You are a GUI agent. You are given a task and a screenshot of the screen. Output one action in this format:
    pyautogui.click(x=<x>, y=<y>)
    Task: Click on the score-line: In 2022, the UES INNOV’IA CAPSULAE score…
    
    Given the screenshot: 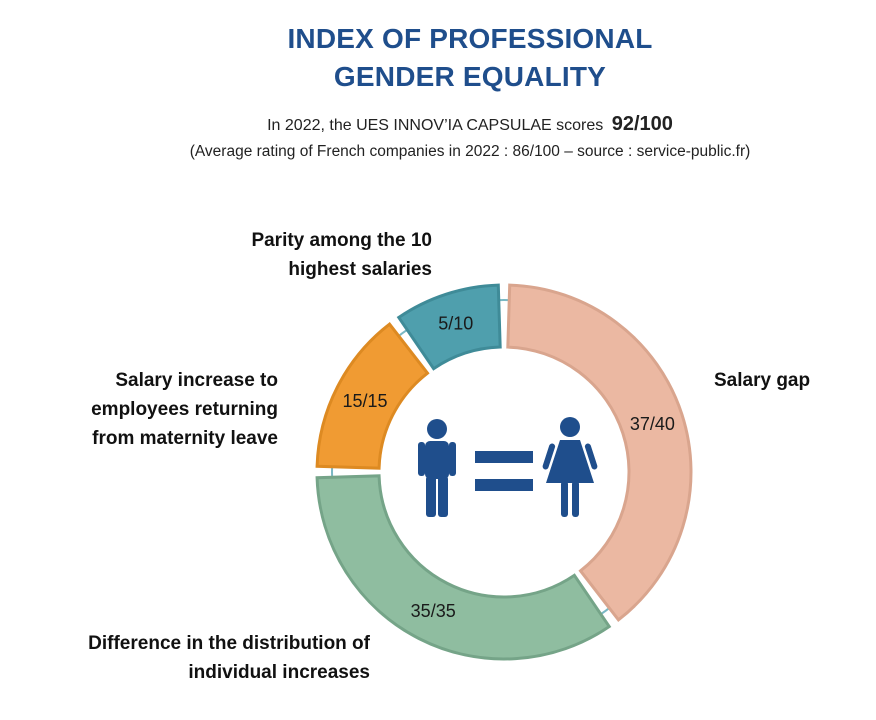 What is the action you would take?
    pyautogui.click(x=438, y=124)
    